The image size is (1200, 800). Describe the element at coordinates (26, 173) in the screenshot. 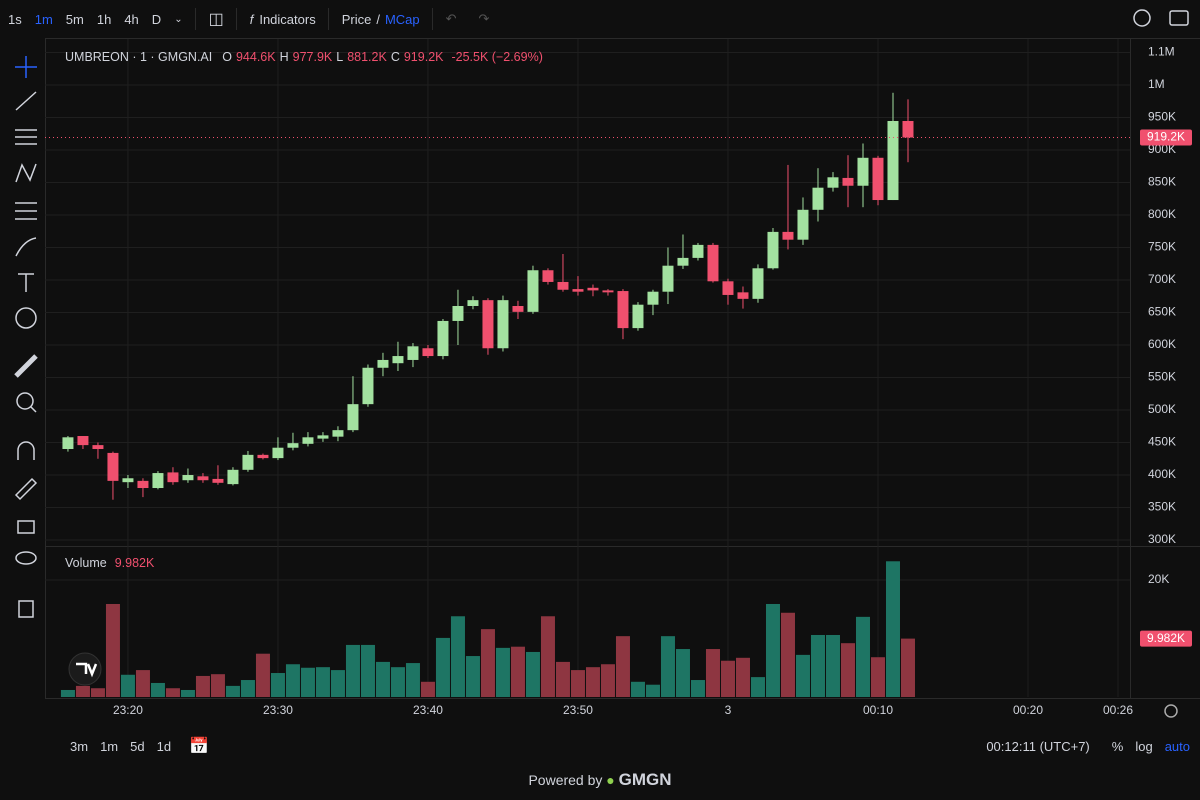

I see `pattern-tool` at that location.